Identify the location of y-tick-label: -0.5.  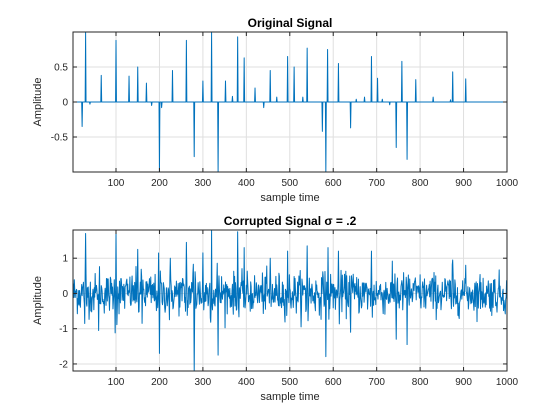
(60, 138).